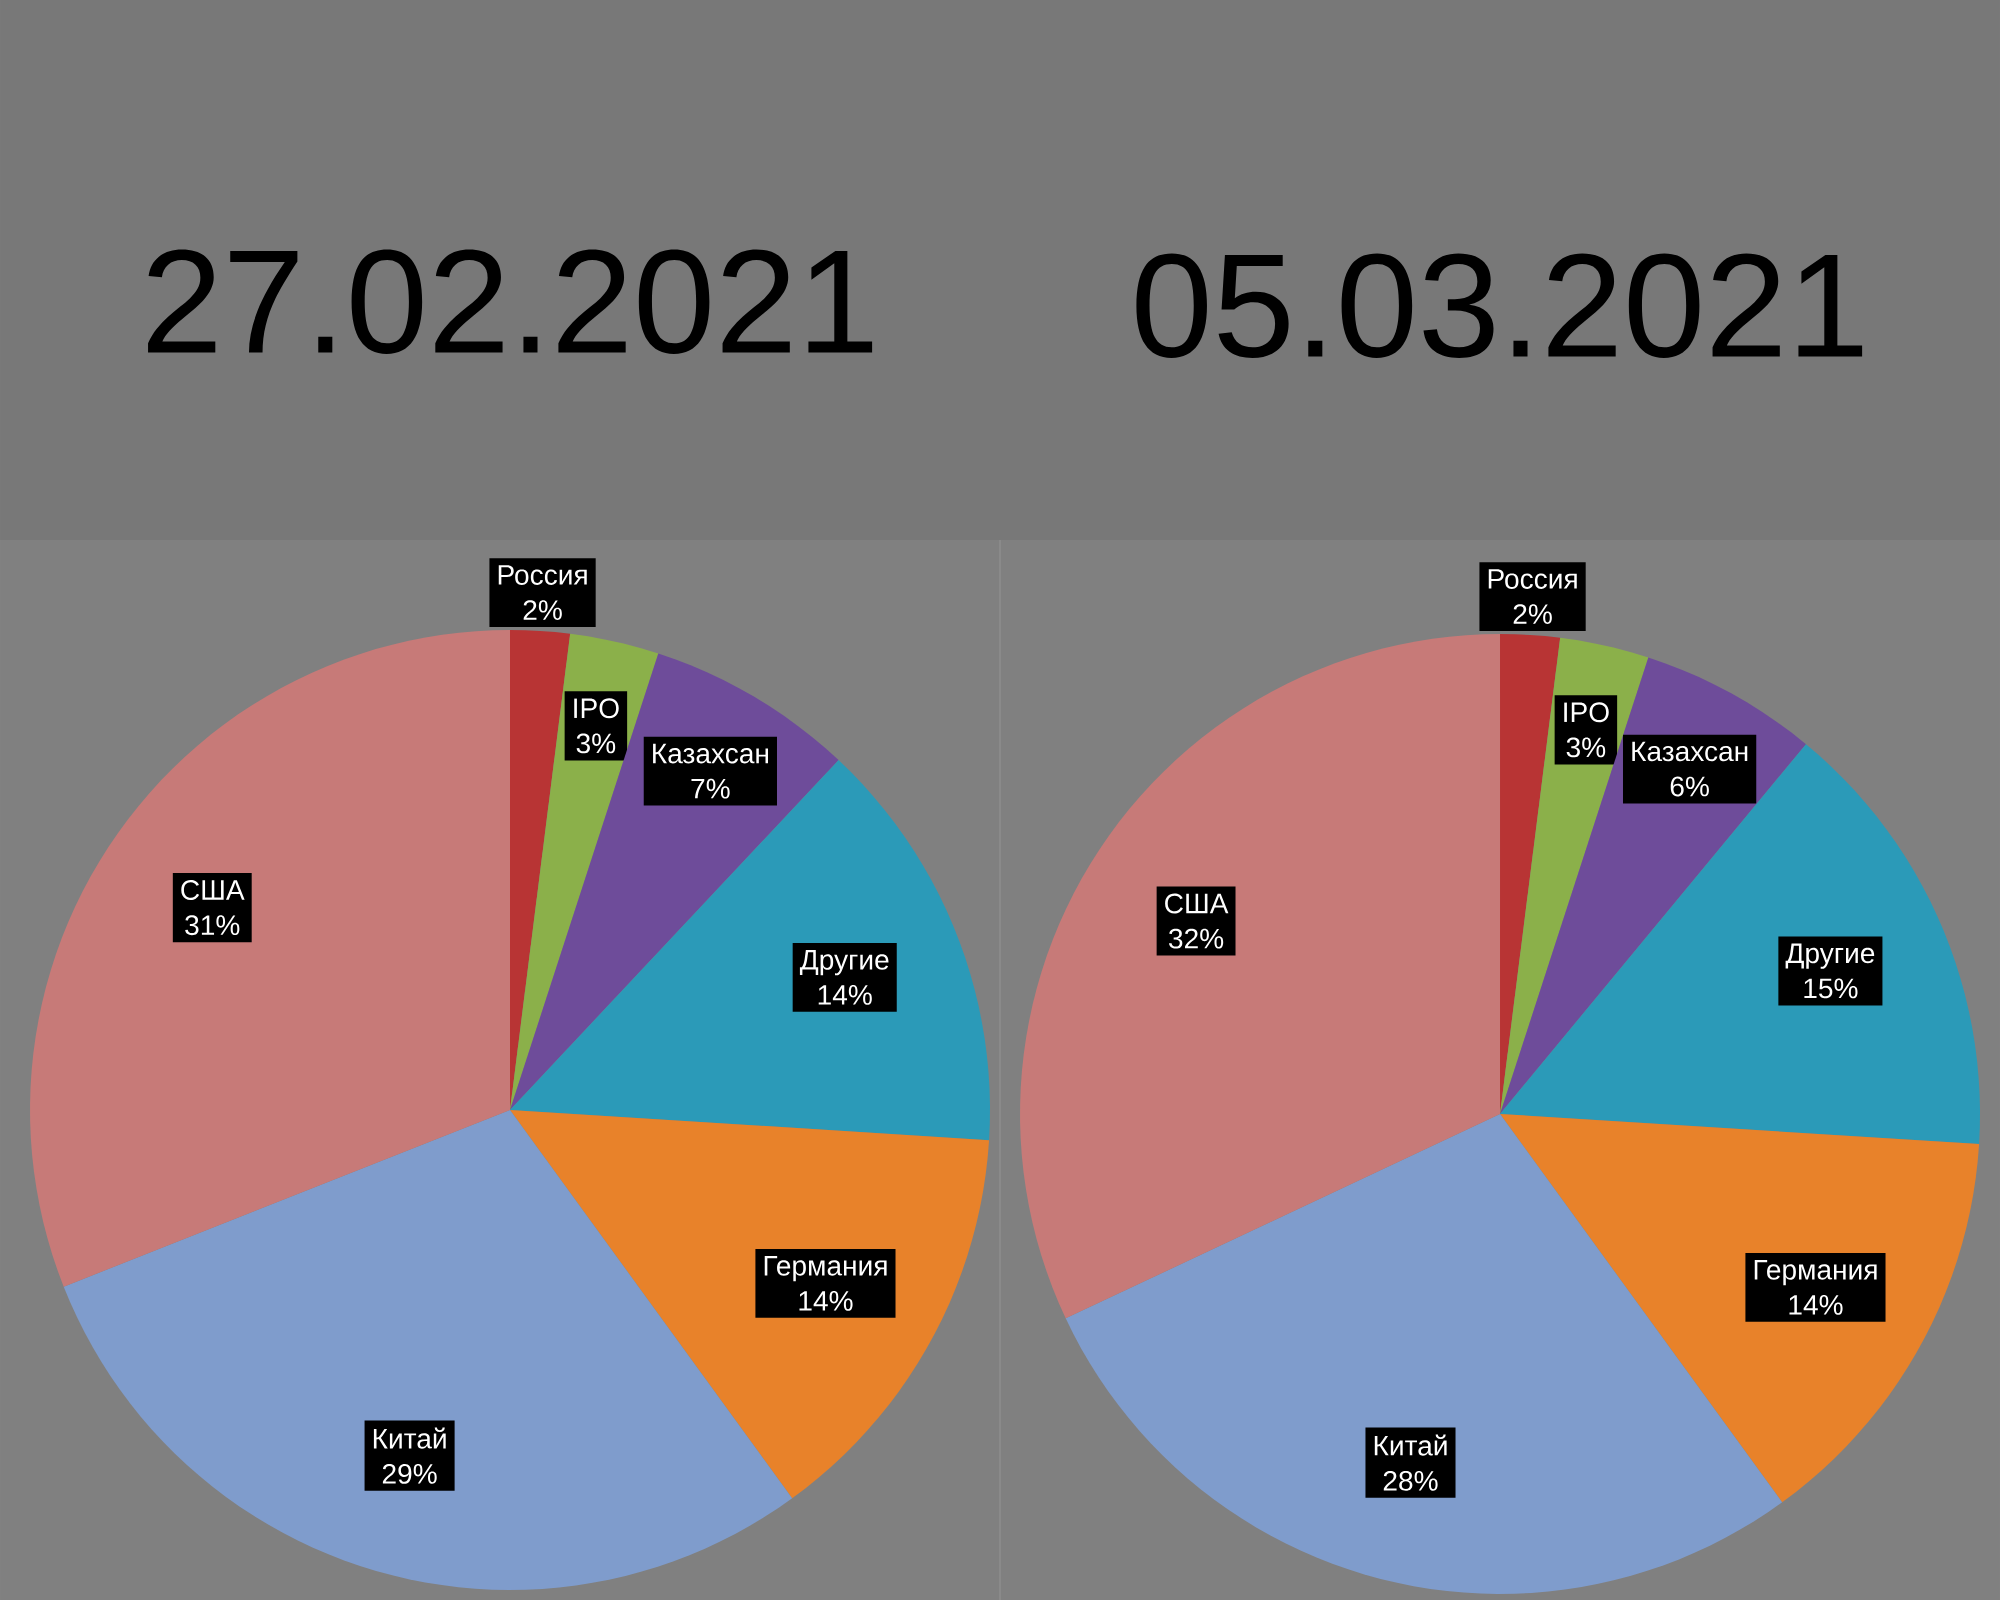 This screenshot has width=2000, height=1601. I want to click on chart-title: 27.02.2021, so click(510, 301).